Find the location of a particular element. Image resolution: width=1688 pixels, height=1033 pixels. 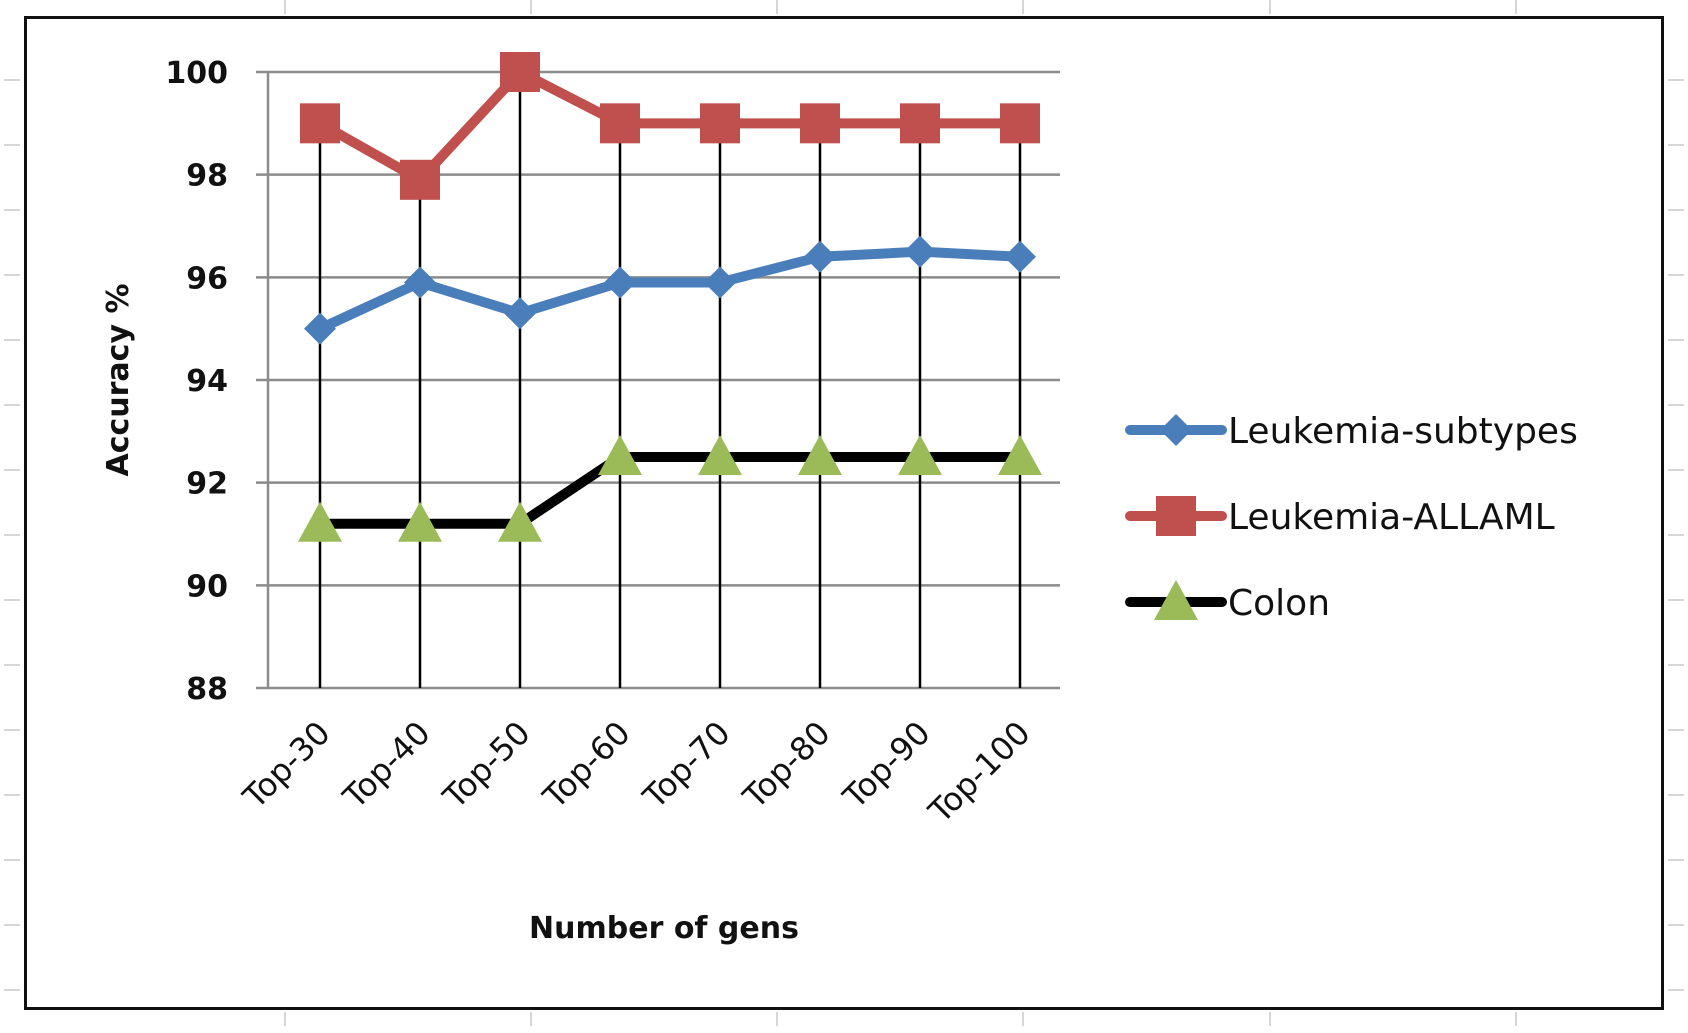

x-tick-label: Top-30 is located at coordinates (286, 765).